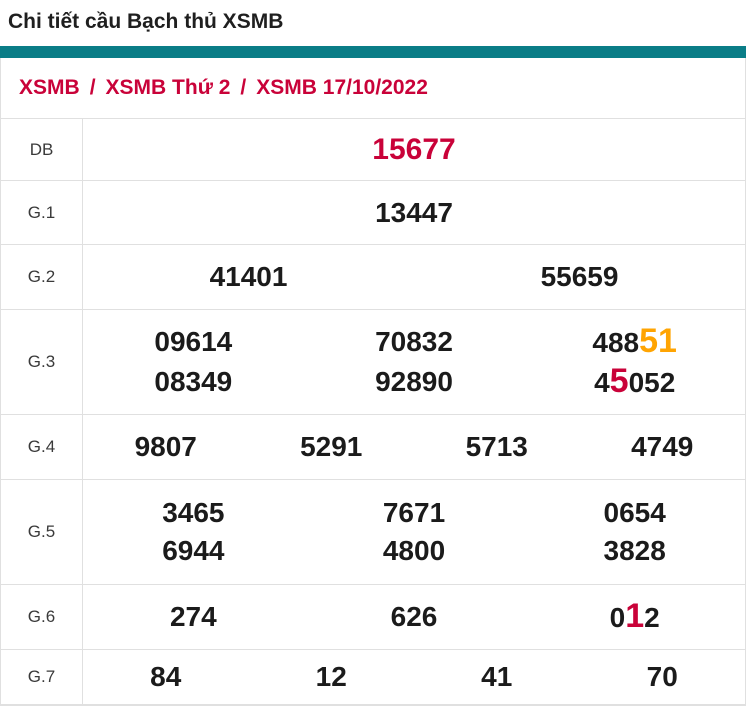  I want to click on digit-segment: 70, so click(662, 676).